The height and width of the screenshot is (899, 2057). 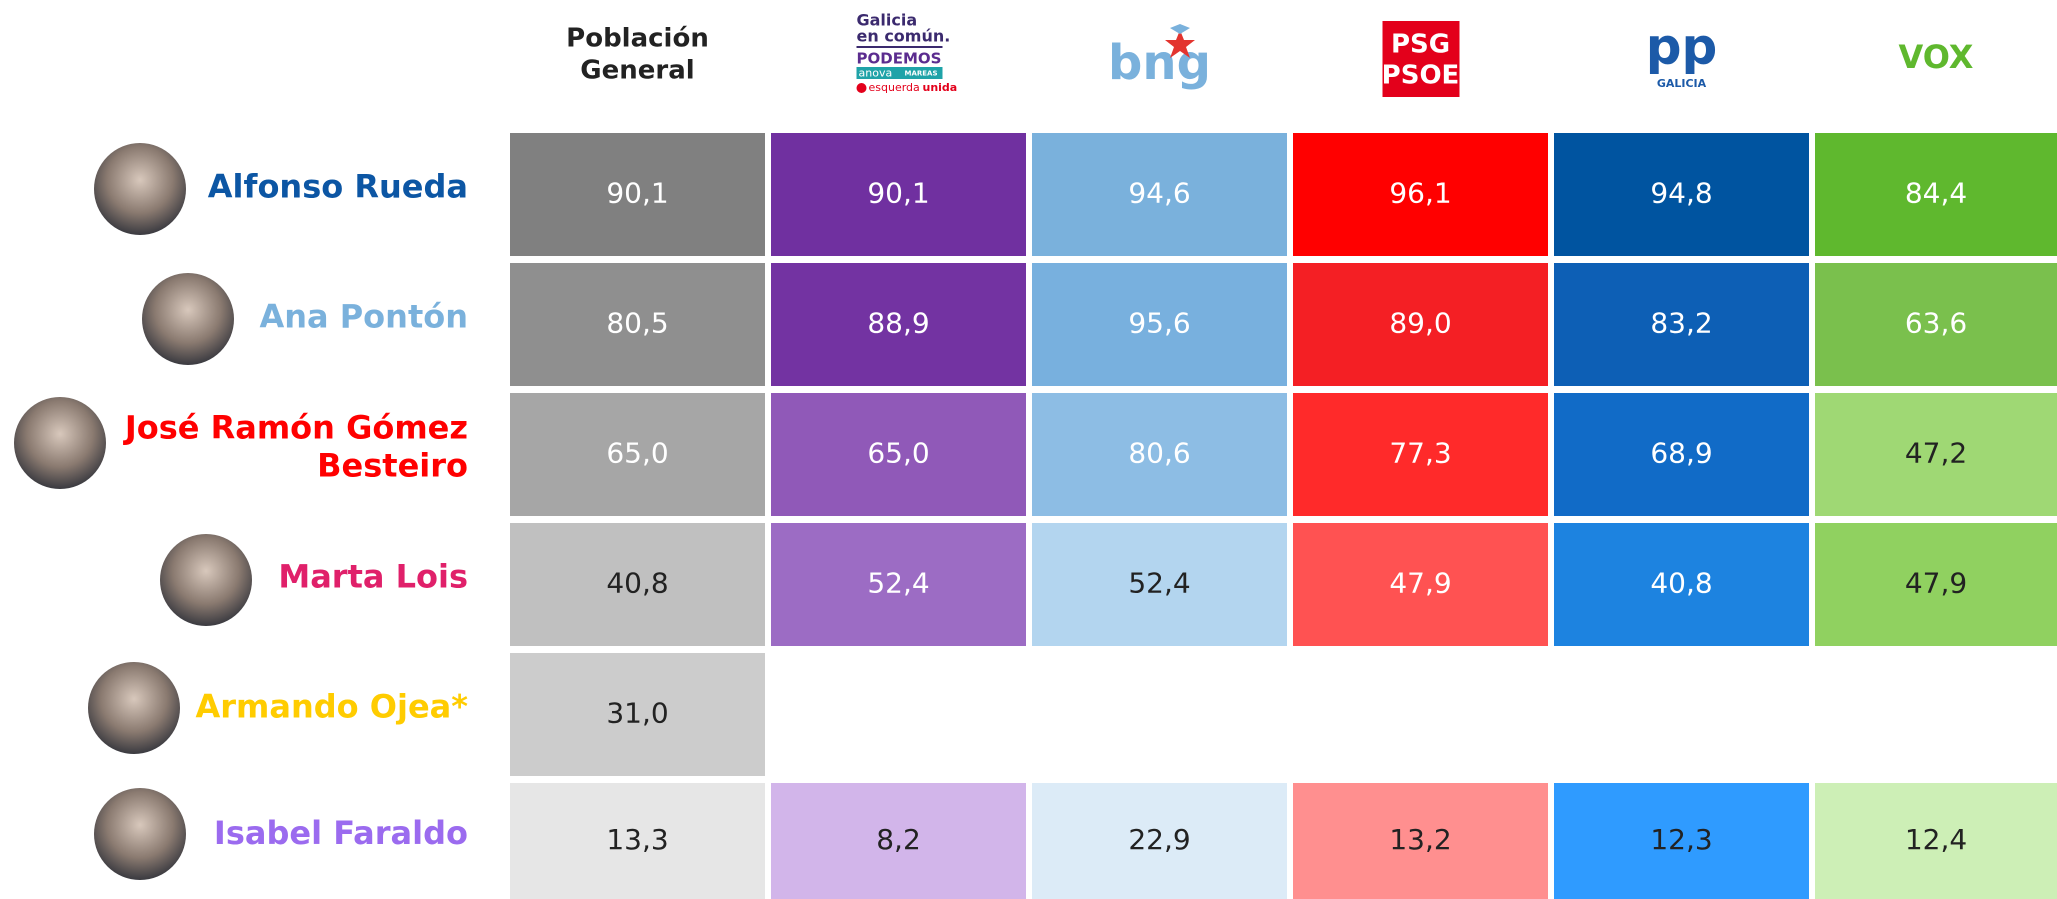 I want to click on column-header: unida, so click(x=940, y=87).